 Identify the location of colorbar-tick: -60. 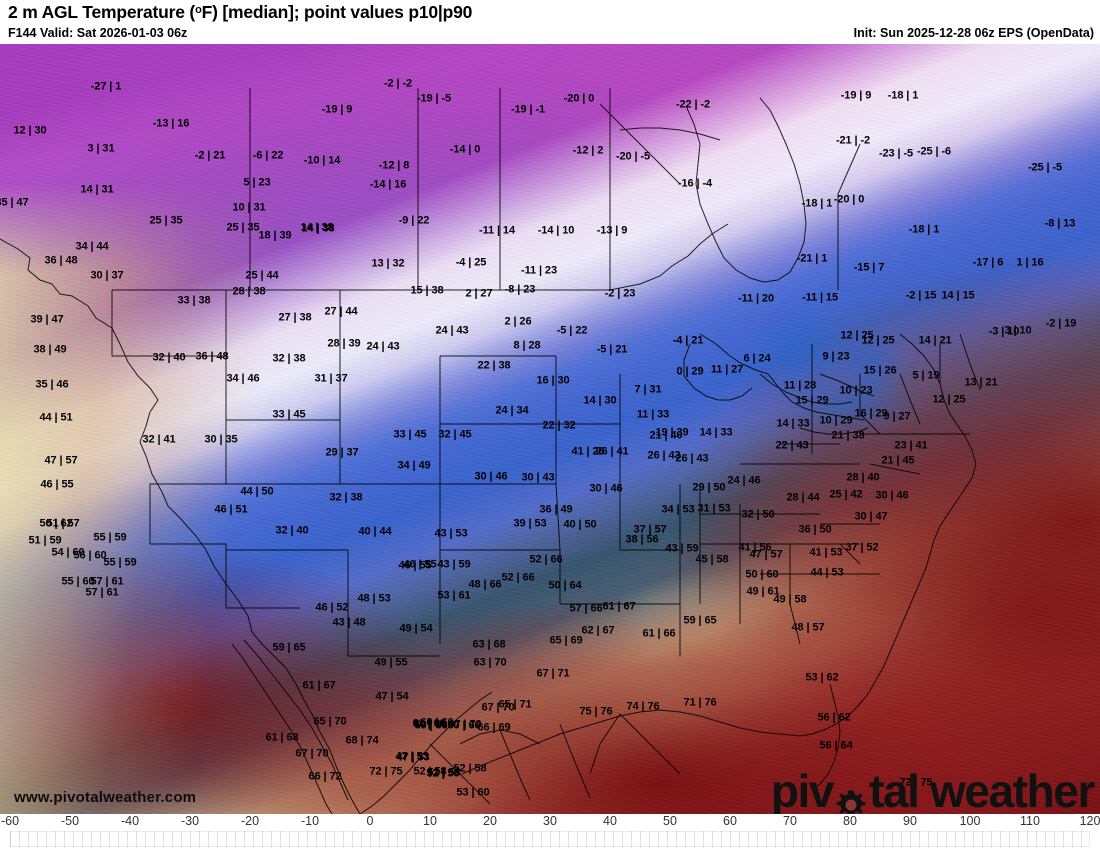
(10, 821).